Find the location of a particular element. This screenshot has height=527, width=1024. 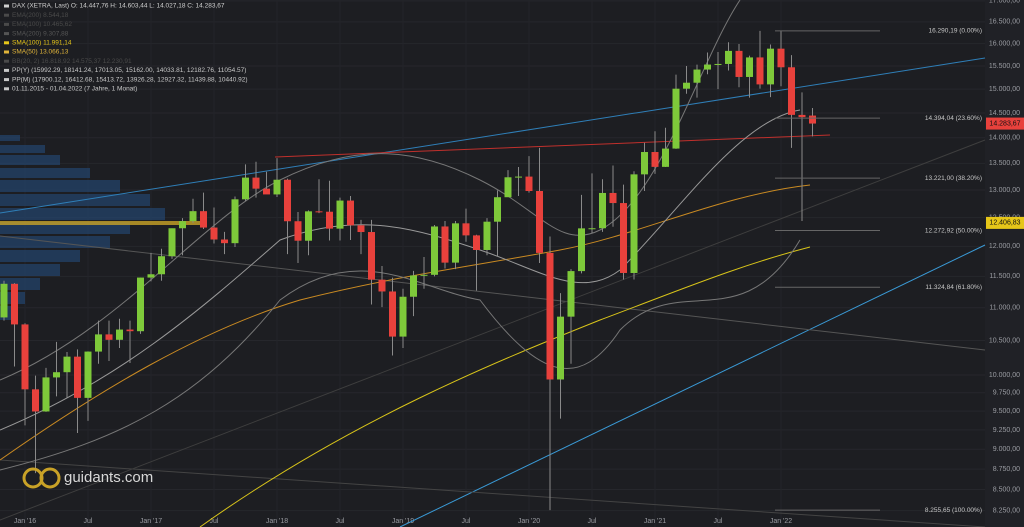

y-tick-label: 8.500,00 is located at coordinates (1006, 489).